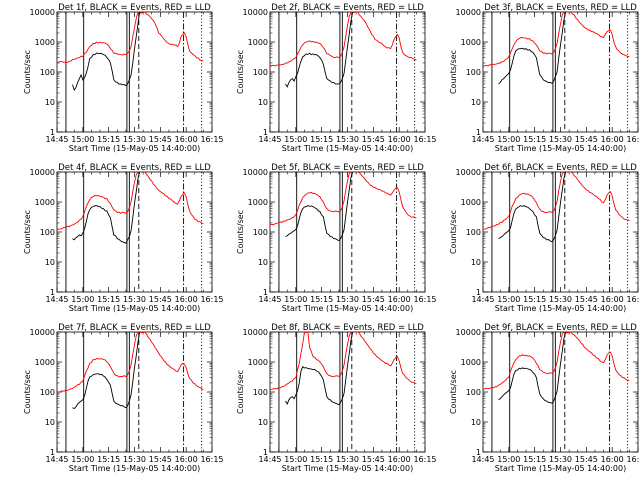 The width and height of the screenshot is (640, 480). What do you see at coordinates (347, 168) in the screenshot?
I see `panel-title: Det 5f, BLACK = Events, RED = LLD` at bounding box center [347, 168].